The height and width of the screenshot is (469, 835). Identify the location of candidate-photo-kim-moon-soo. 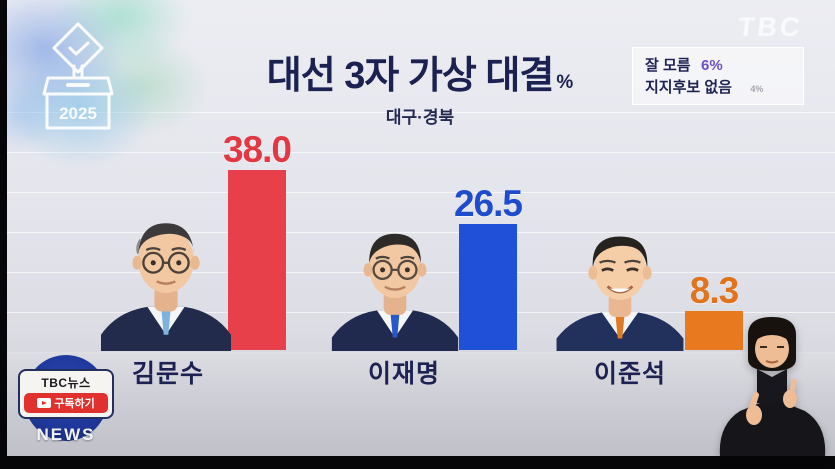
(166, 287).